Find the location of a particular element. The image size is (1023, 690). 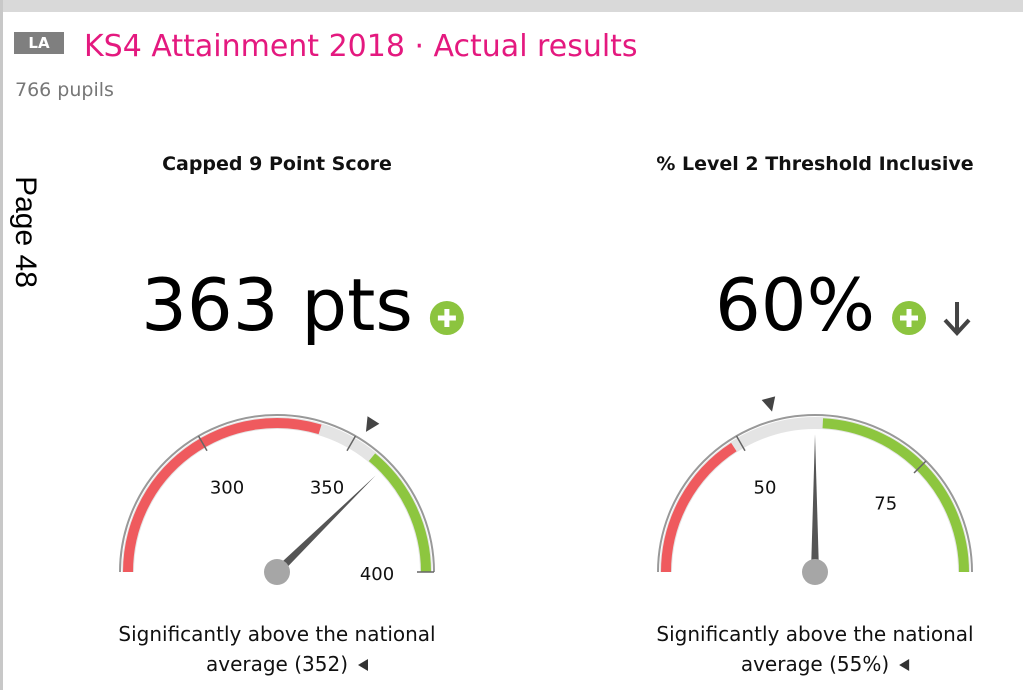

badge: LA is located at coordinates (39, 43).